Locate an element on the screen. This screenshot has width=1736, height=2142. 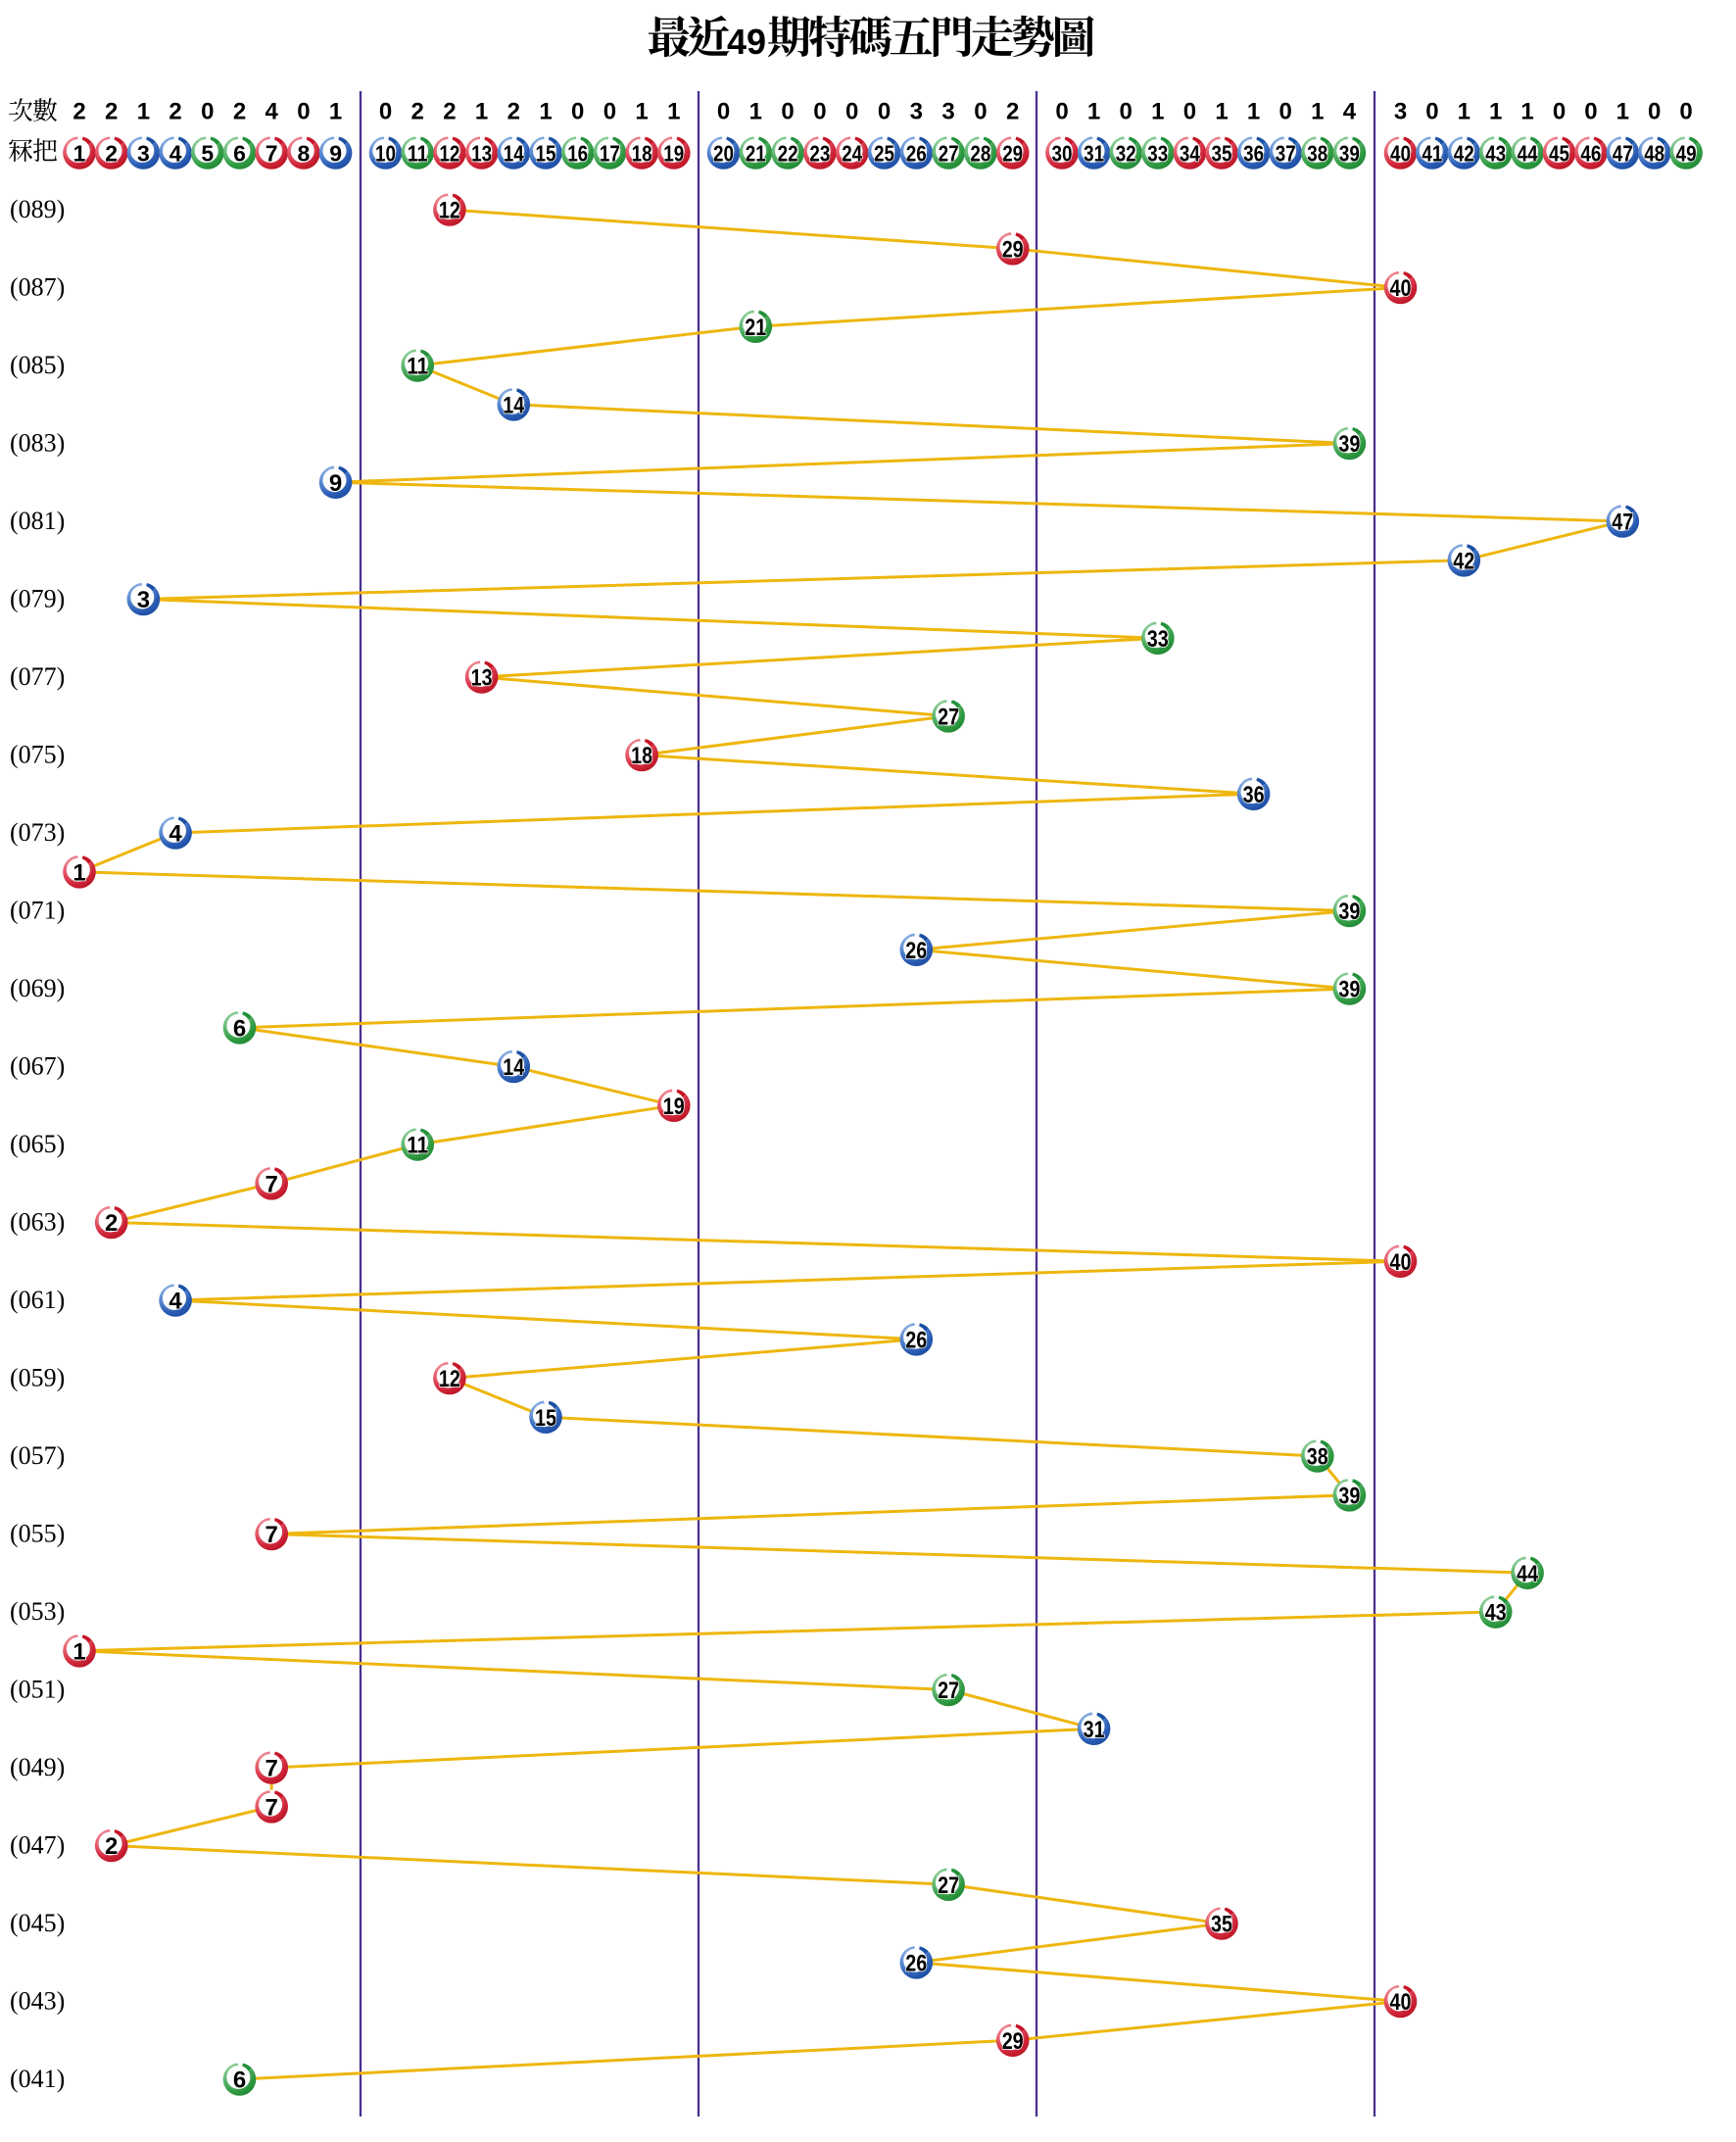
svg-text: 18 is located at coordinates (642, 756).